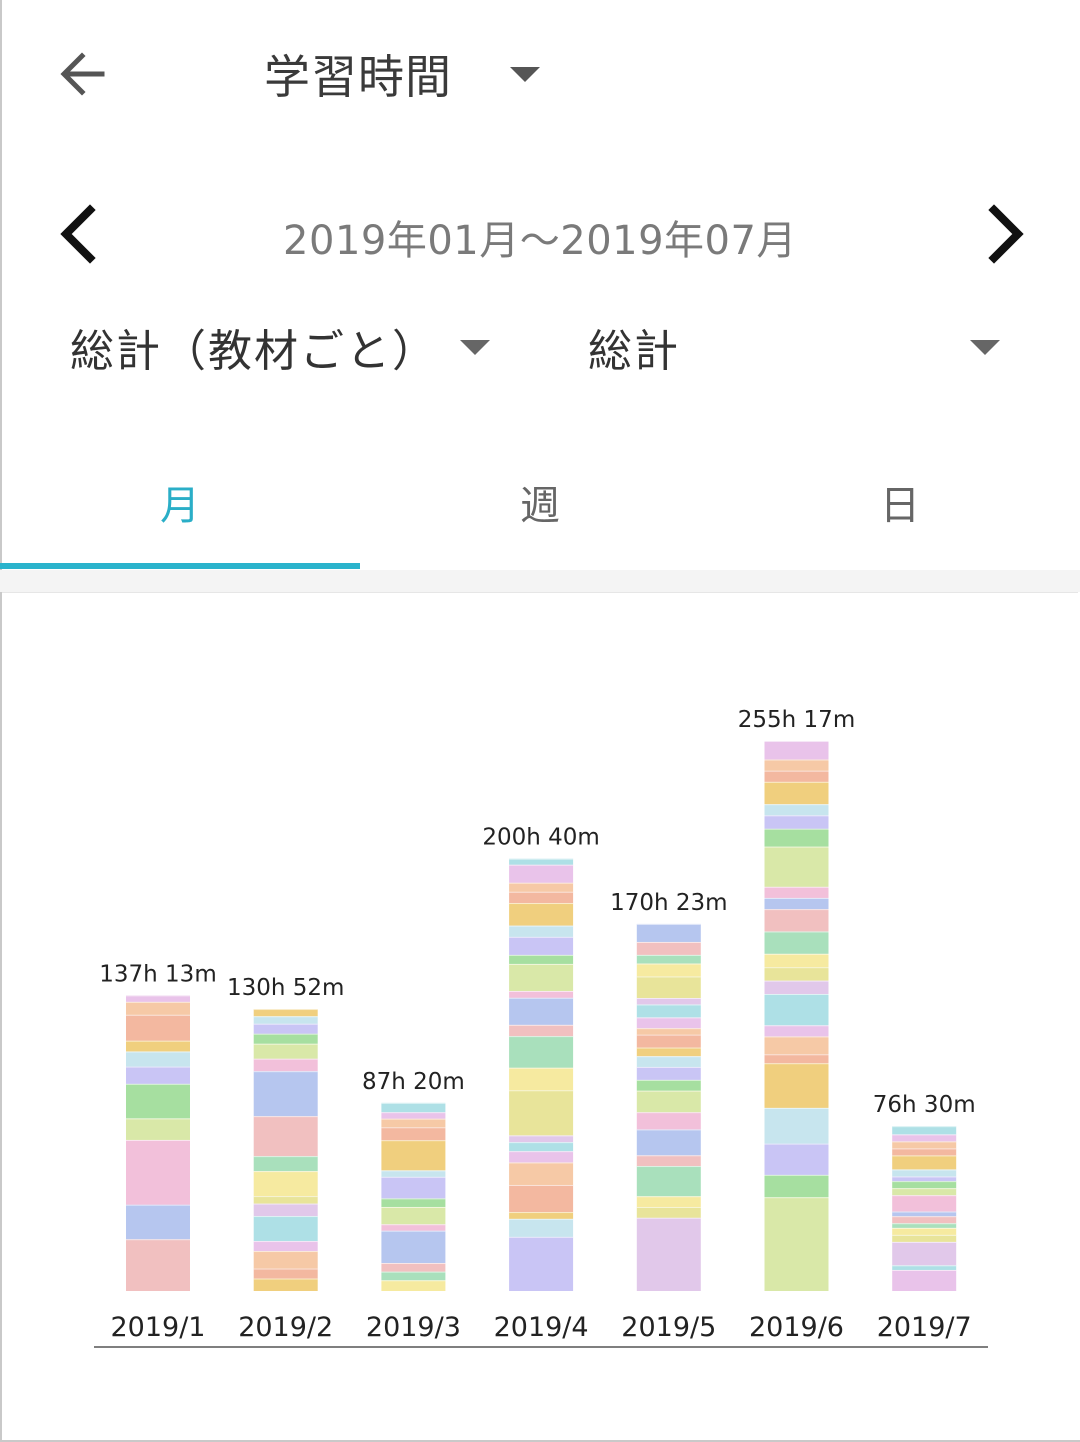 This screenshot has width=1080, height=1442. I want to click on prev-period-button, so click(80, 234).